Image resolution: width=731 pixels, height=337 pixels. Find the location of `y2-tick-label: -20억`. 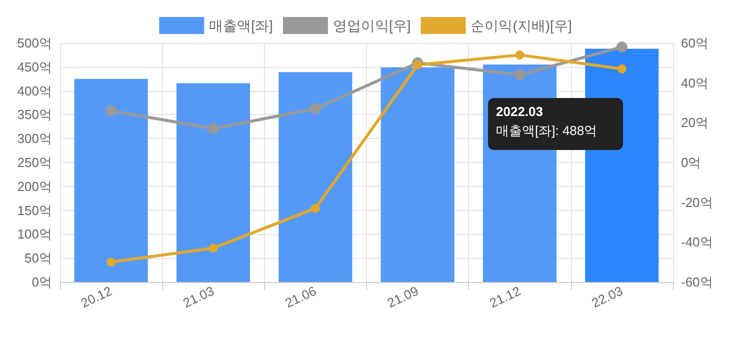

y2-tick-label: -20억 is located at coordinates (697, 202).